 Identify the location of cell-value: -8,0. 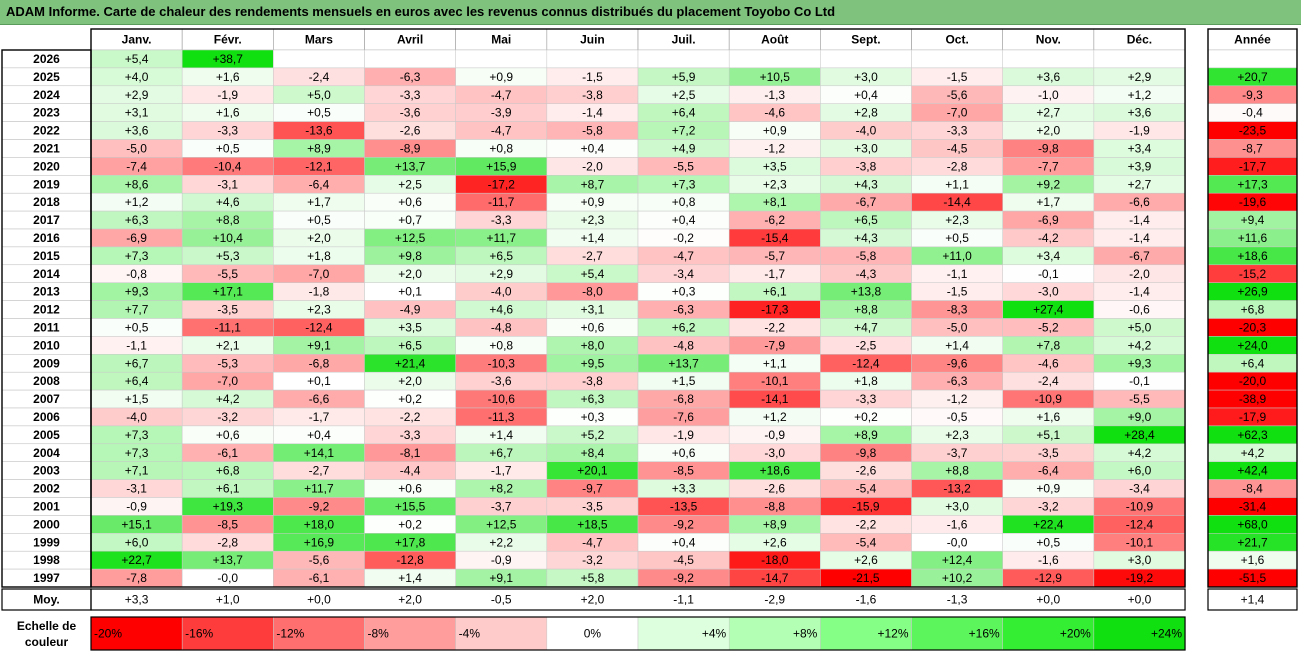
(592, 292).